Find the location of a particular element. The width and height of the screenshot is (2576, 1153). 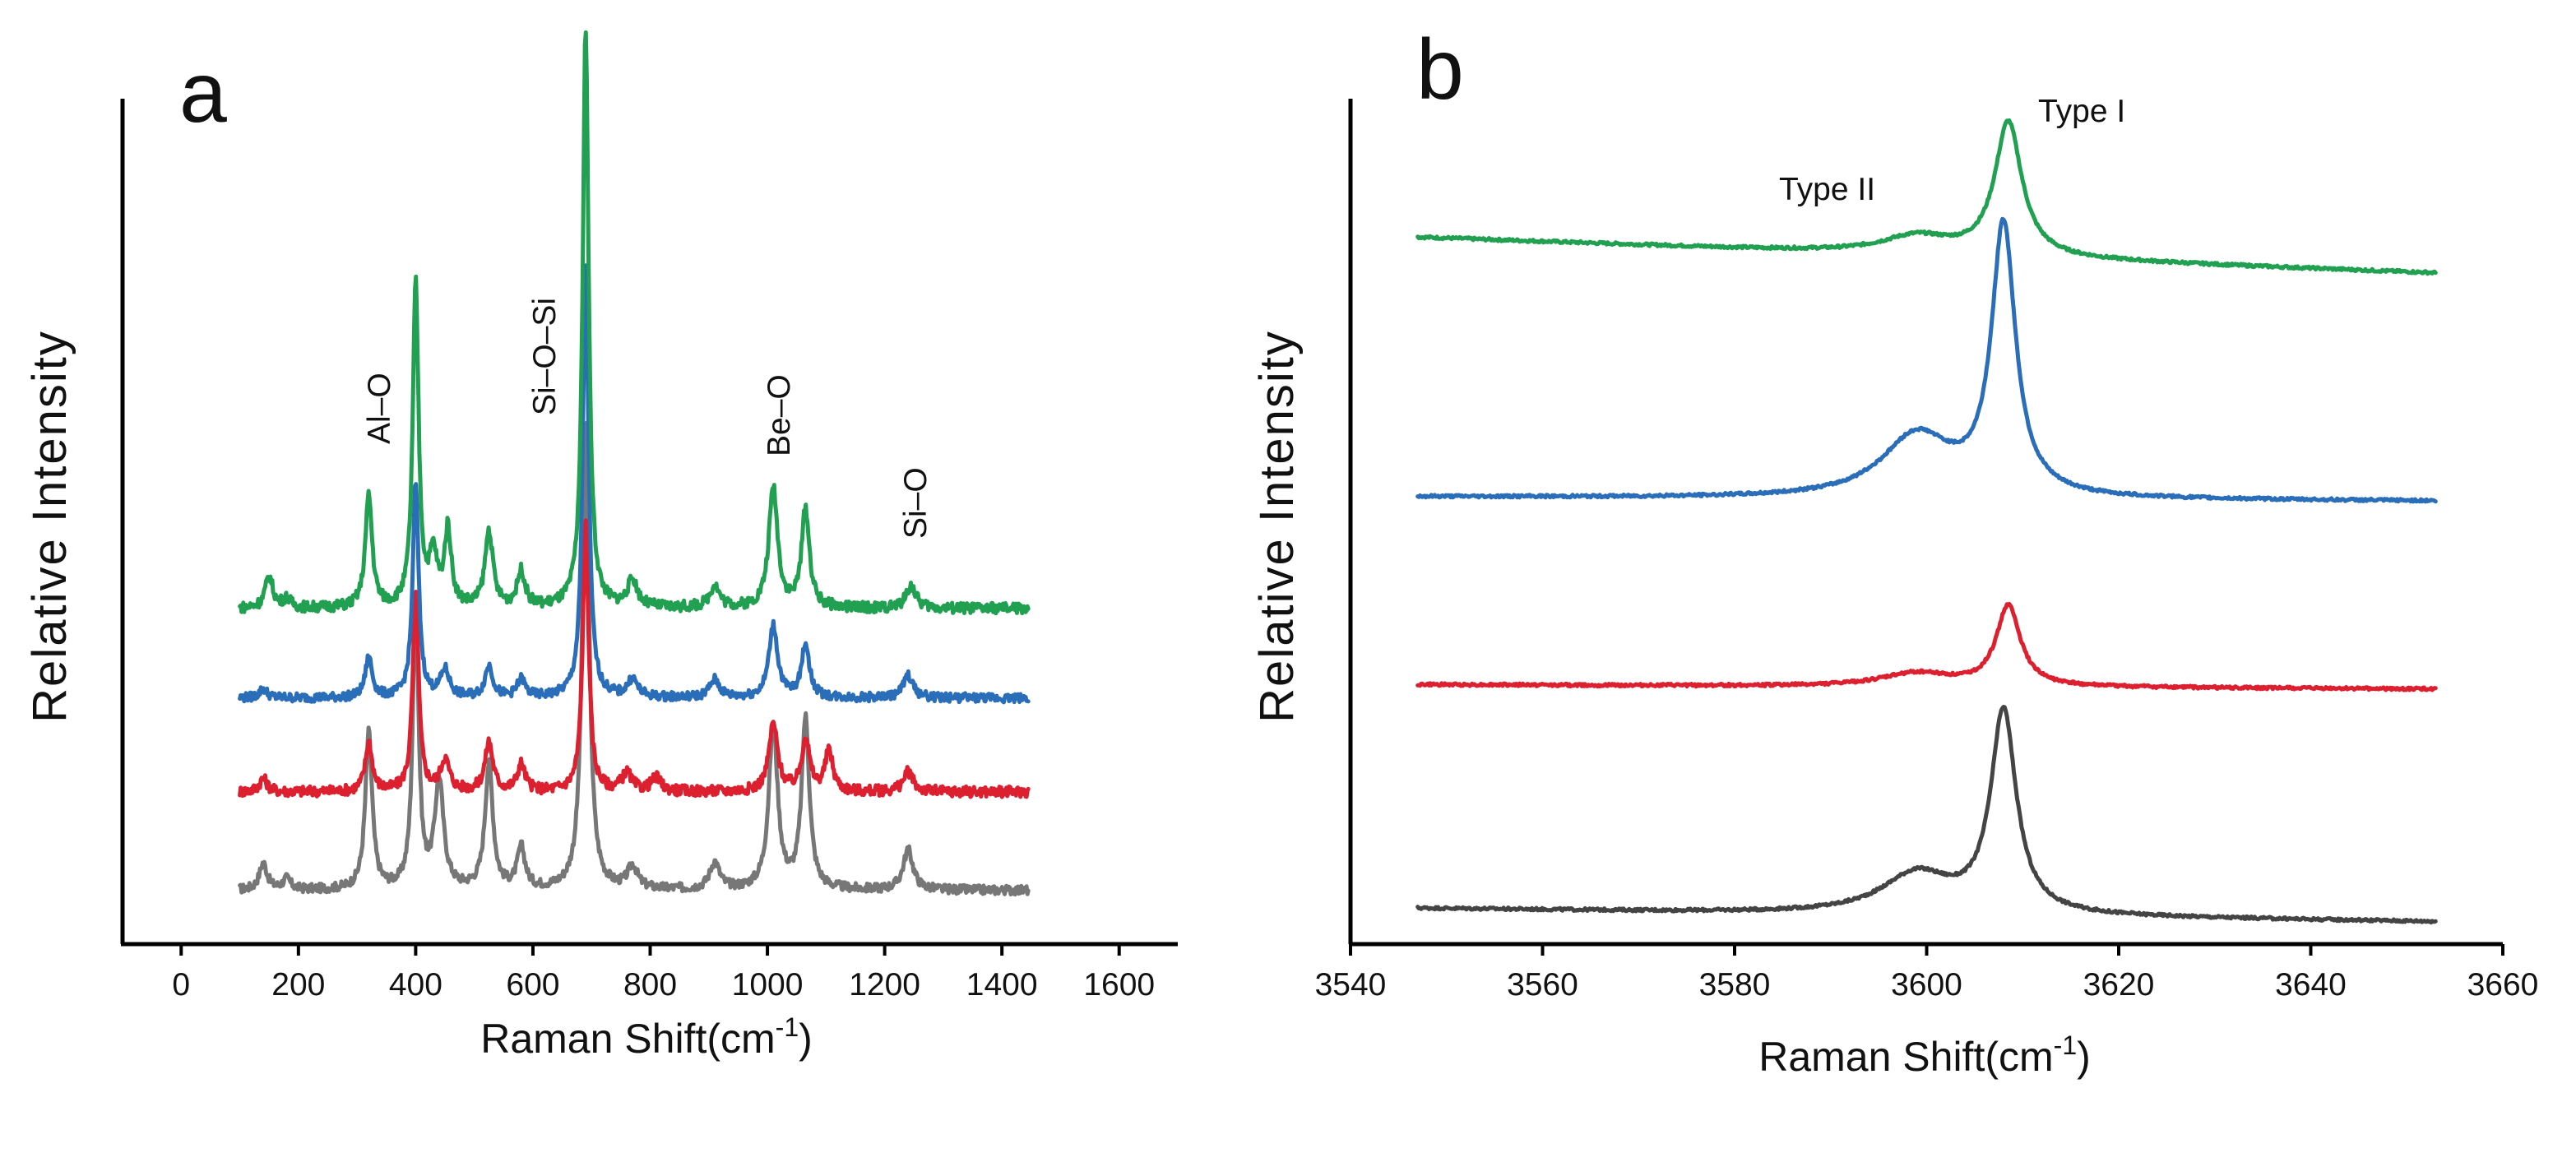

panel-a-series-blue is located at coordinates (635, 484).